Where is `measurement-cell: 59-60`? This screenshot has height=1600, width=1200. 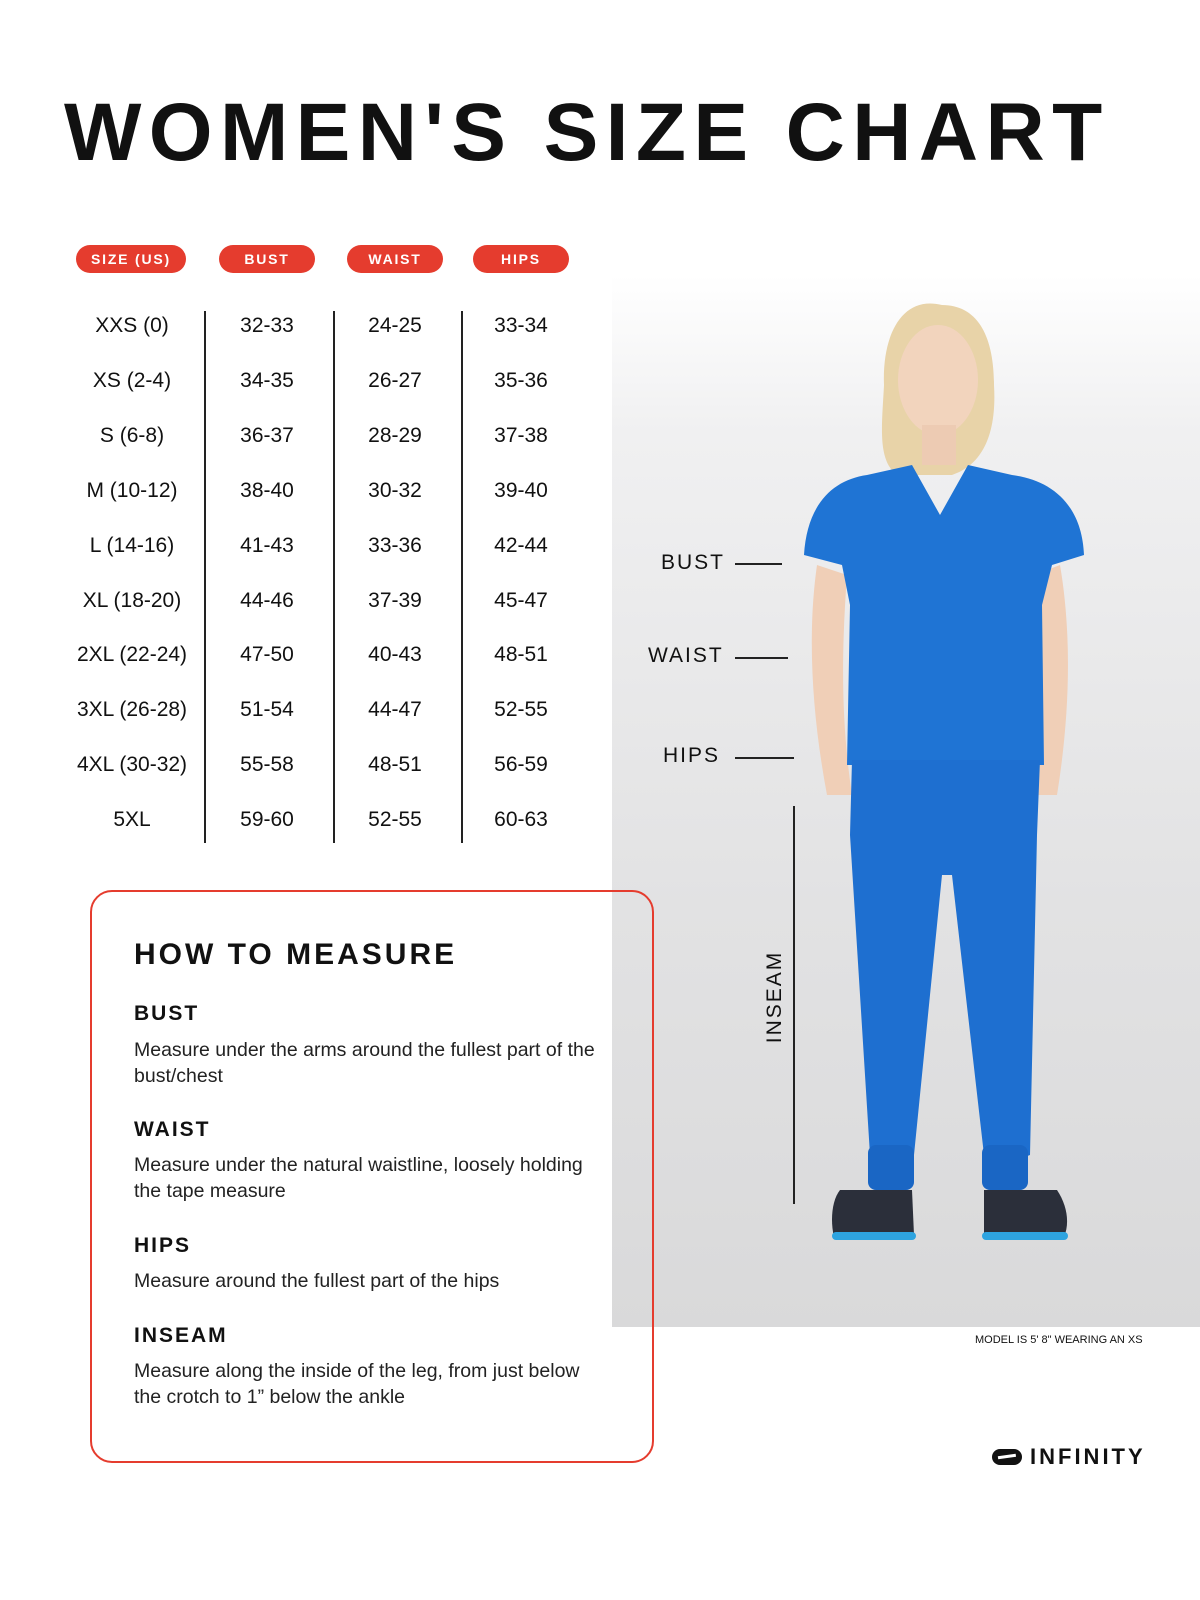 measurement-cell: 59-60 is located at coordinates (267, 820).